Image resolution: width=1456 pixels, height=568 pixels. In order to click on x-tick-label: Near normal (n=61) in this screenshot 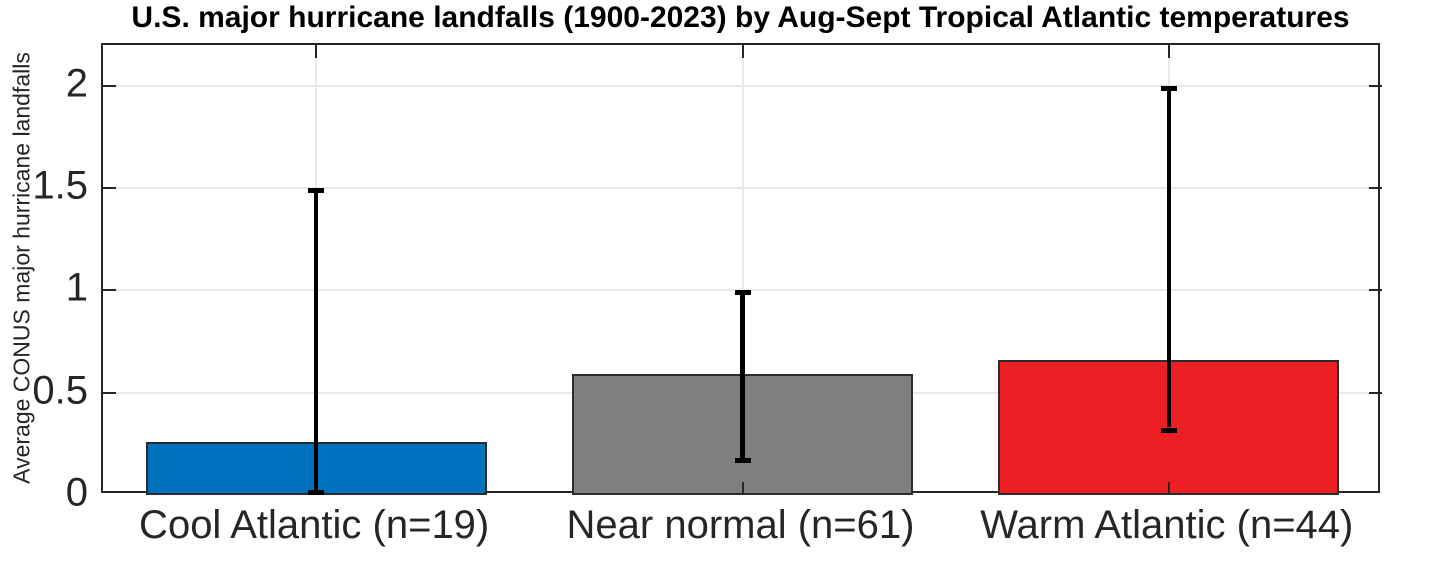, I will do `click(740, 525)`.